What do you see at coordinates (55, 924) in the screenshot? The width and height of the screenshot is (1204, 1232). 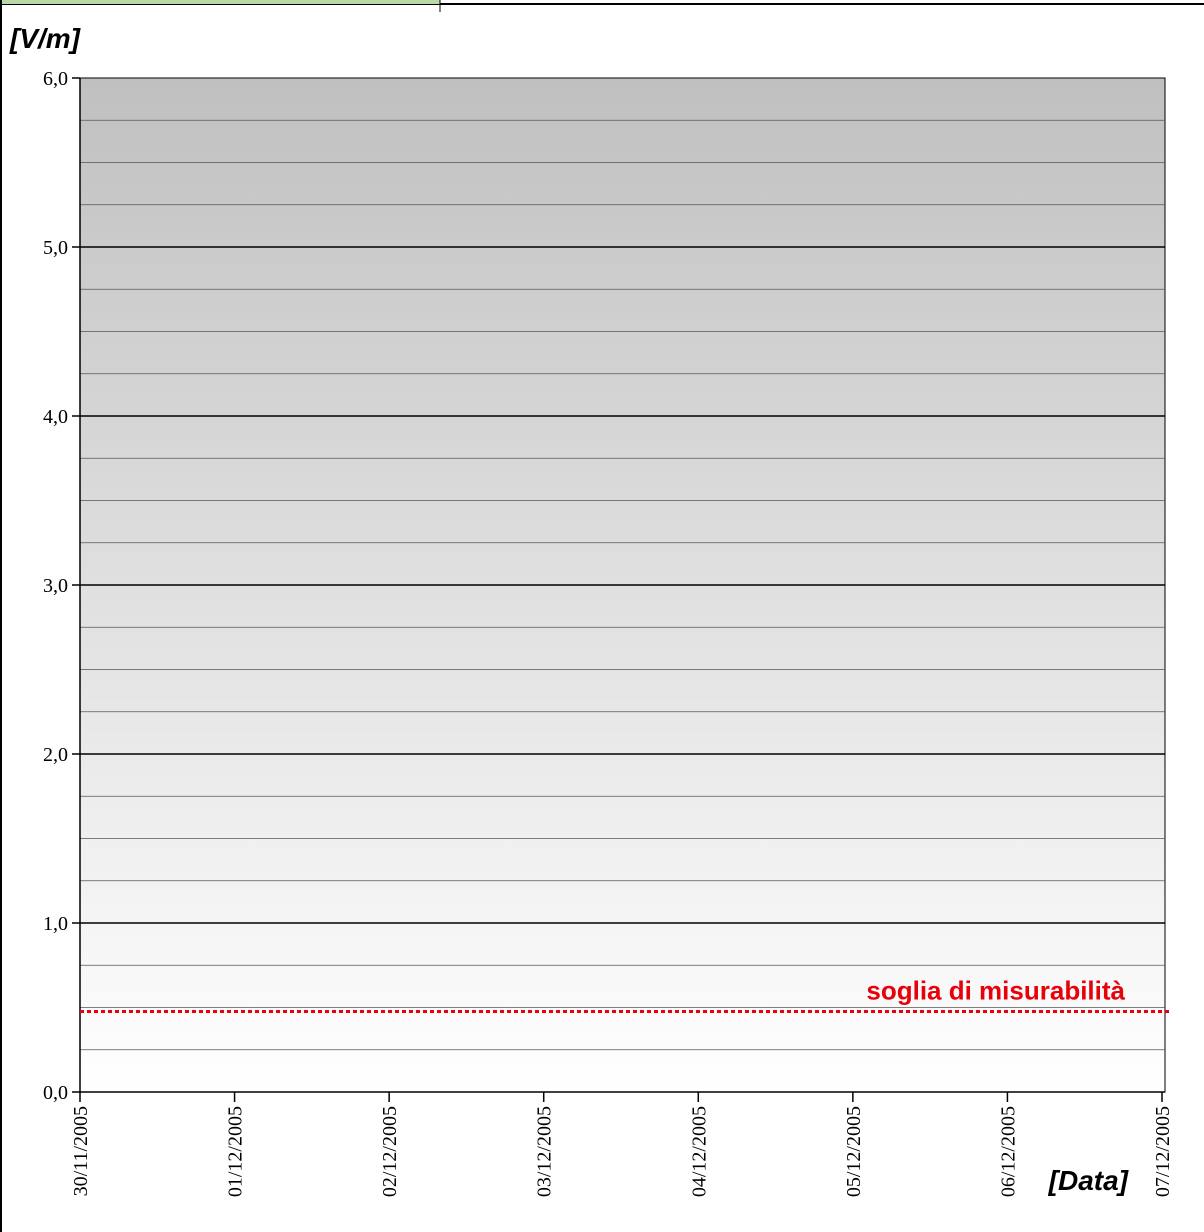 I see `y-tick-label: 1,0` at bounding box center [55, 924].